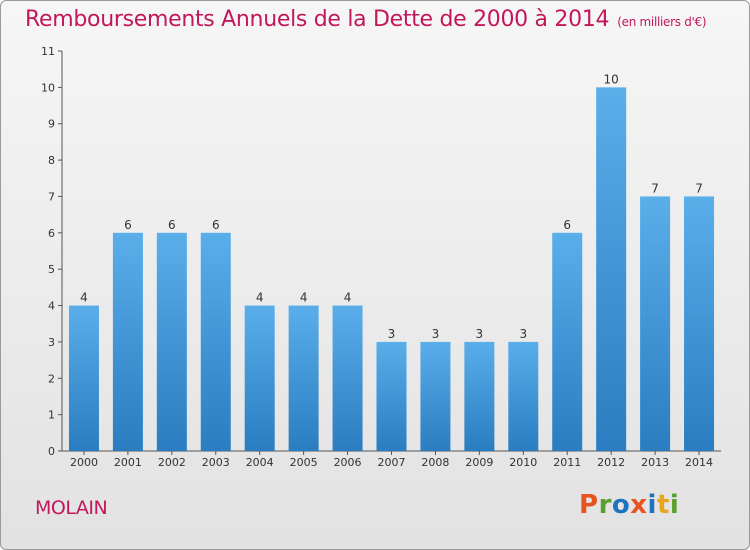  Describe the element at coordinates (51, 233) in the screenshot. I see `y-tick-label: 6` at that location.